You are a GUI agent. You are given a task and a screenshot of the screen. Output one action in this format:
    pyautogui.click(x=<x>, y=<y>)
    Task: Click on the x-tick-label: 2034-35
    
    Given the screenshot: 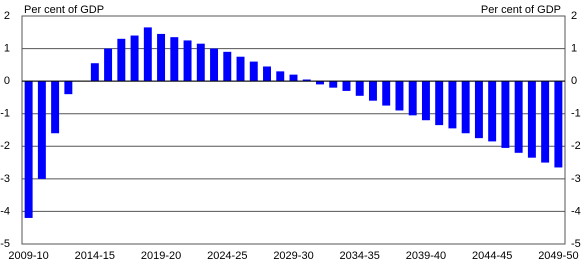 What is the action you would take?
    pyautogui.click(x=360, y=256)
    